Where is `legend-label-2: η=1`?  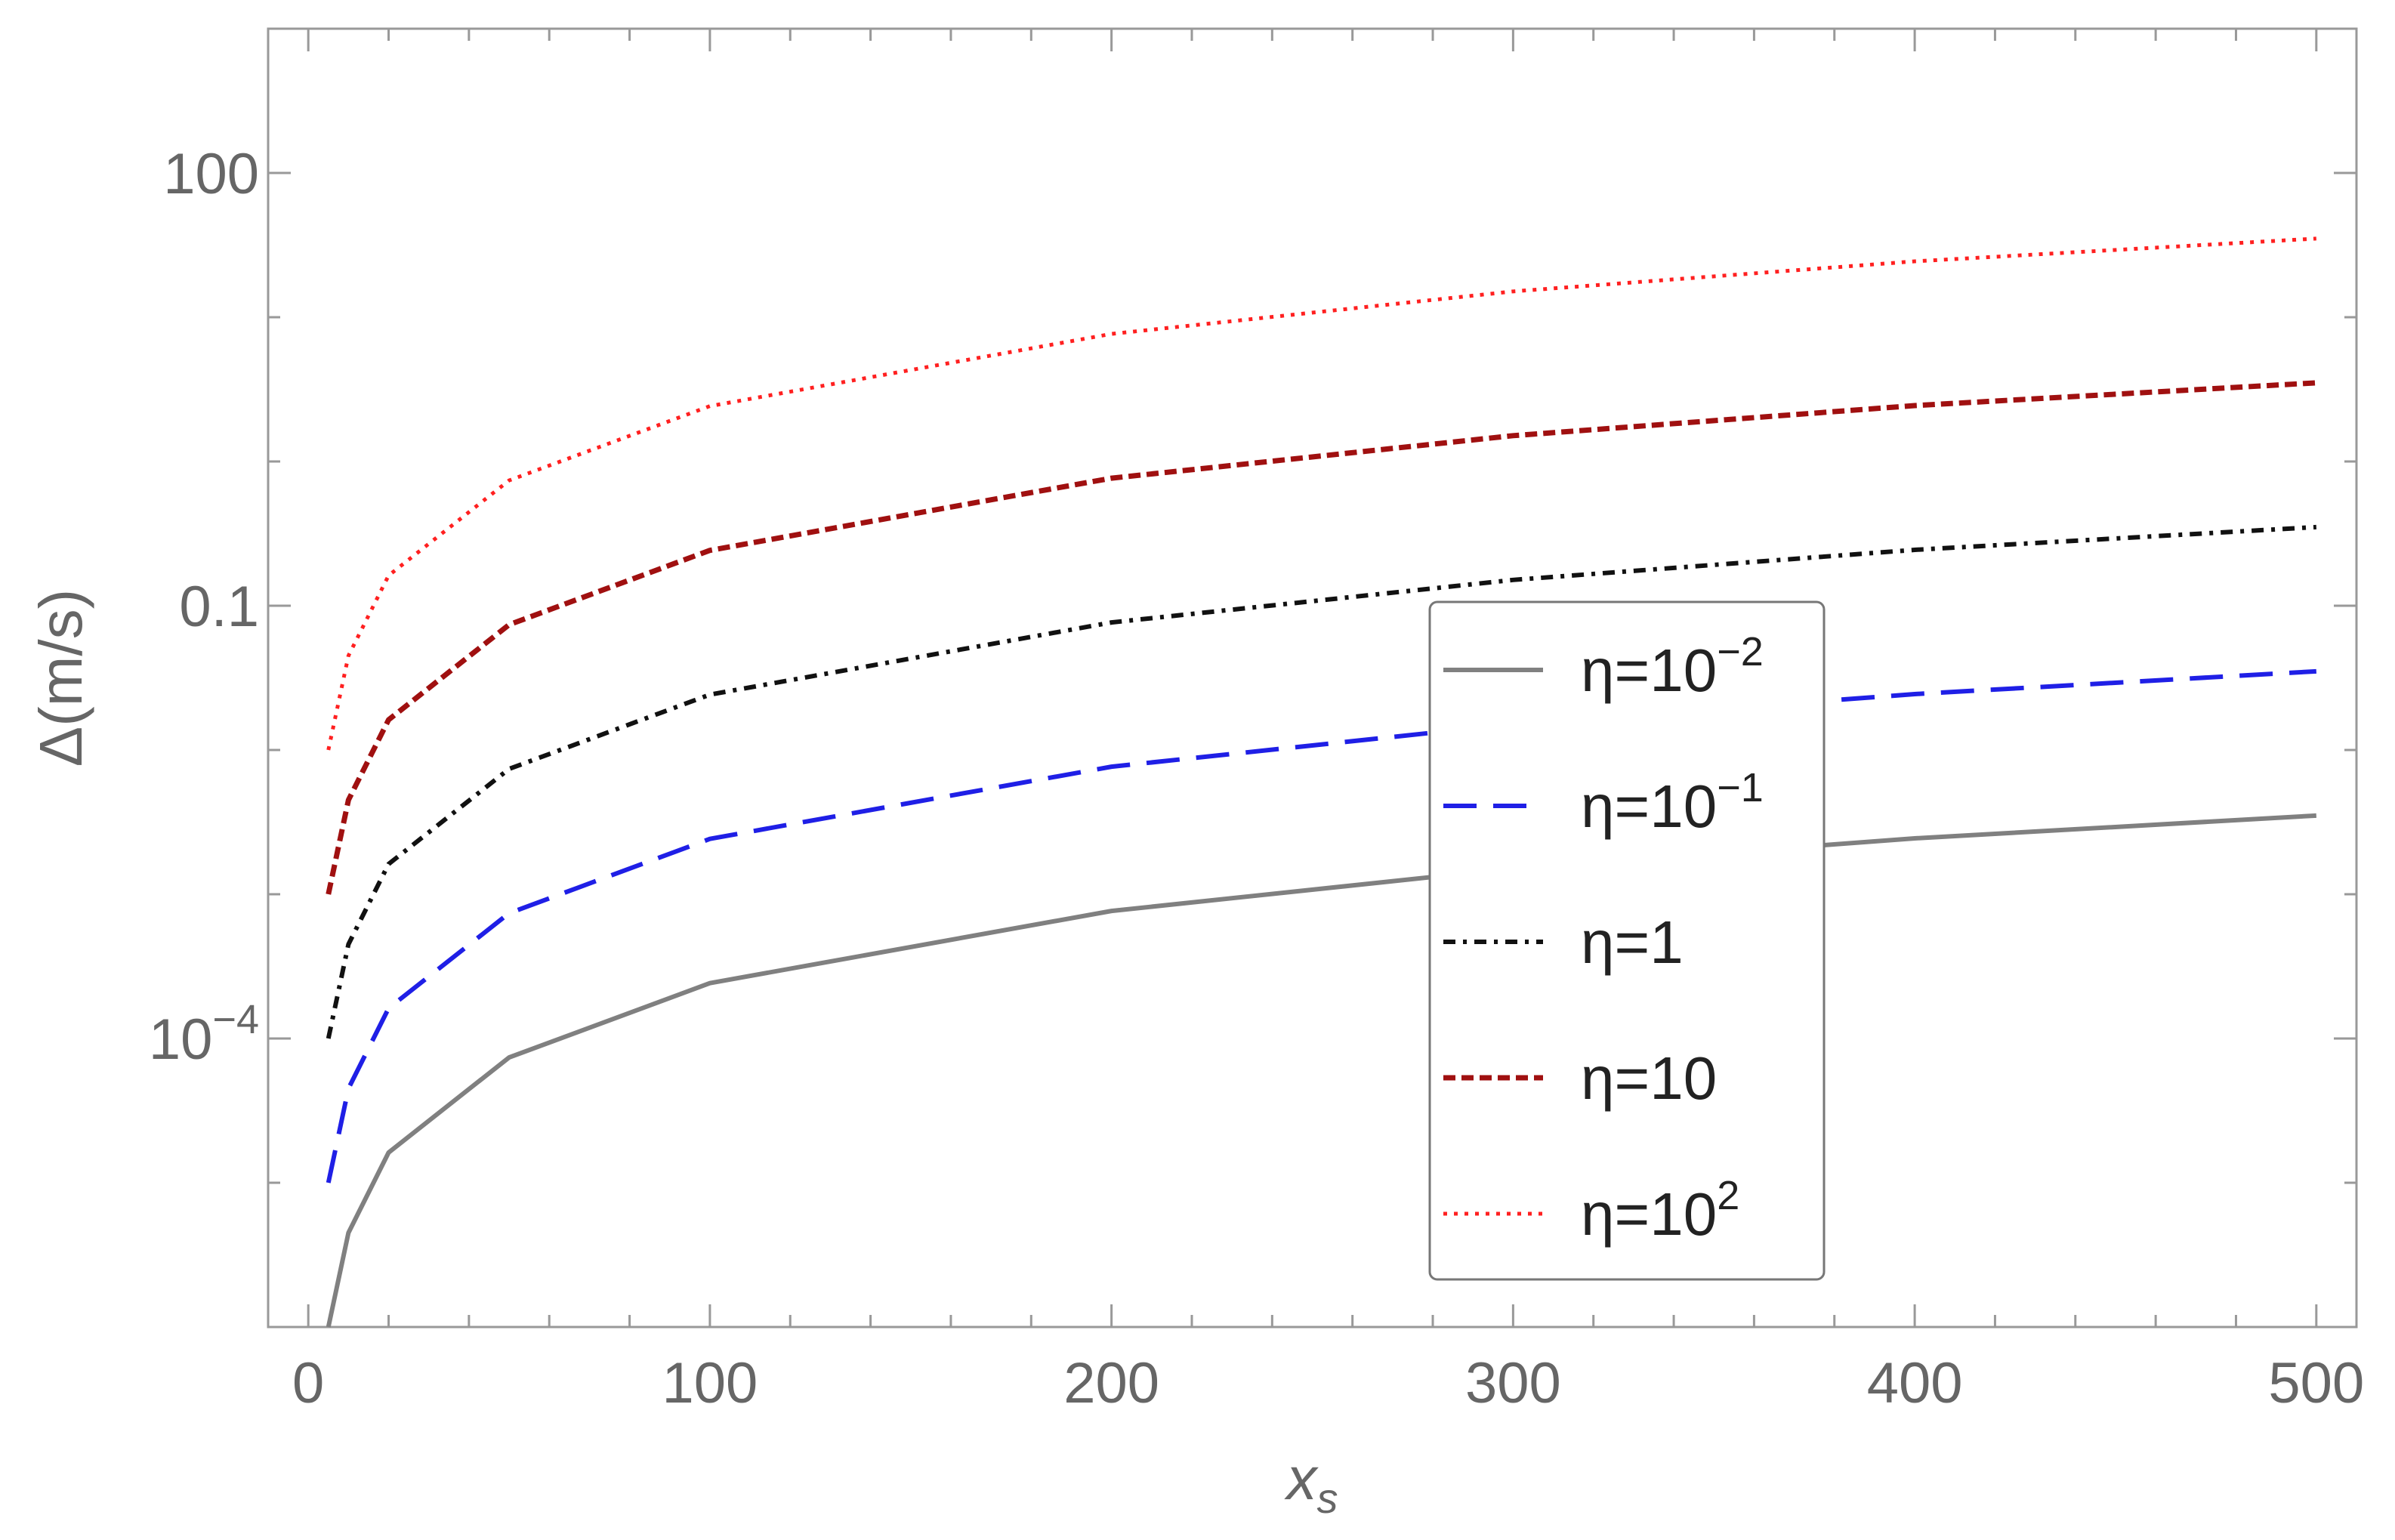 legend-label-2: η=1 is located at coordinates (1633, 943).